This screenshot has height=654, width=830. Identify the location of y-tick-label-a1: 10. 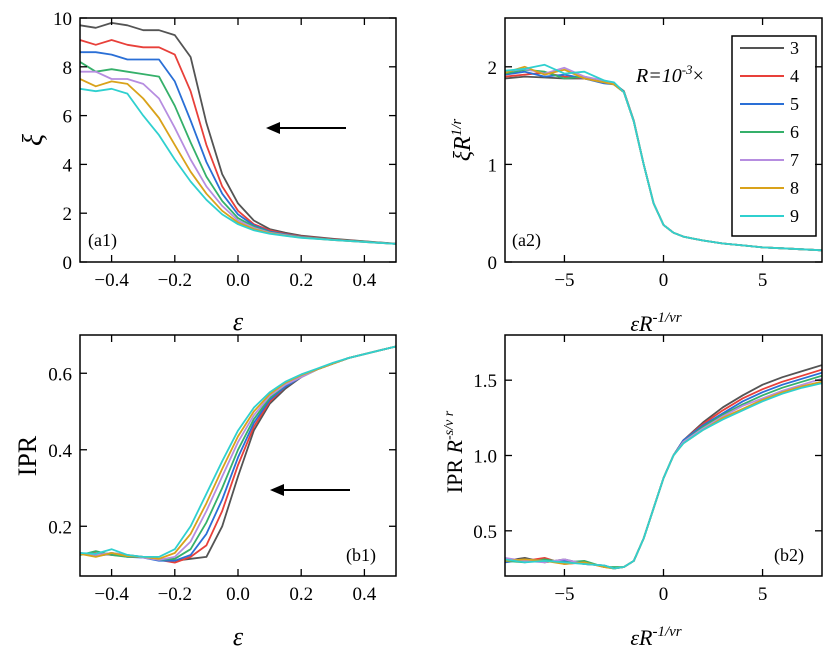
(62, 19).